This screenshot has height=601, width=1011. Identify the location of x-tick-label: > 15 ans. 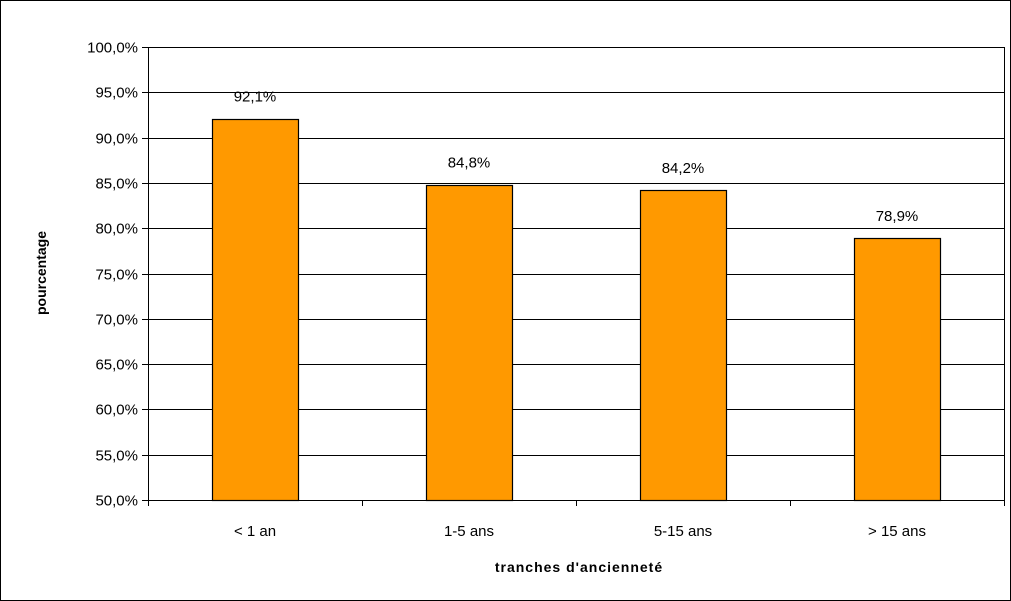
(897, 531).